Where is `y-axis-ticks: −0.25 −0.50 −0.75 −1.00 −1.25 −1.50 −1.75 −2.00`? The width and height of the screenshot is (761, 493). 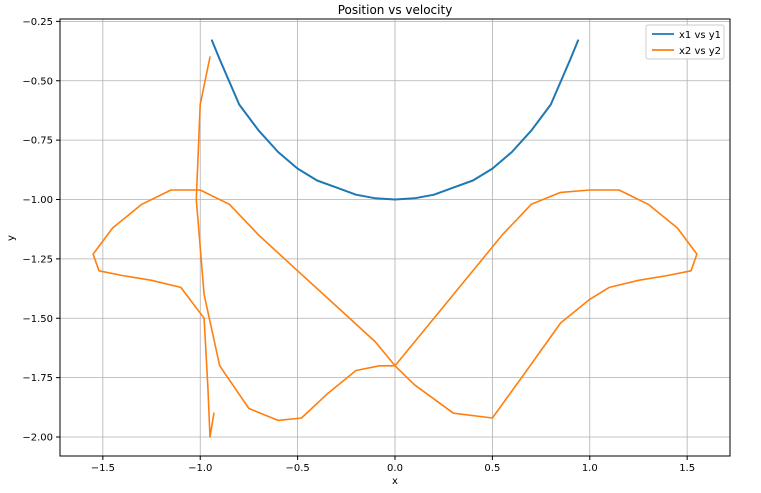
y-axis-ticks: −0.25 −0.50 −0.75 −1.00 −1.25 −1.50 −1.75 −2.00 is located at coordinates (41, 230).